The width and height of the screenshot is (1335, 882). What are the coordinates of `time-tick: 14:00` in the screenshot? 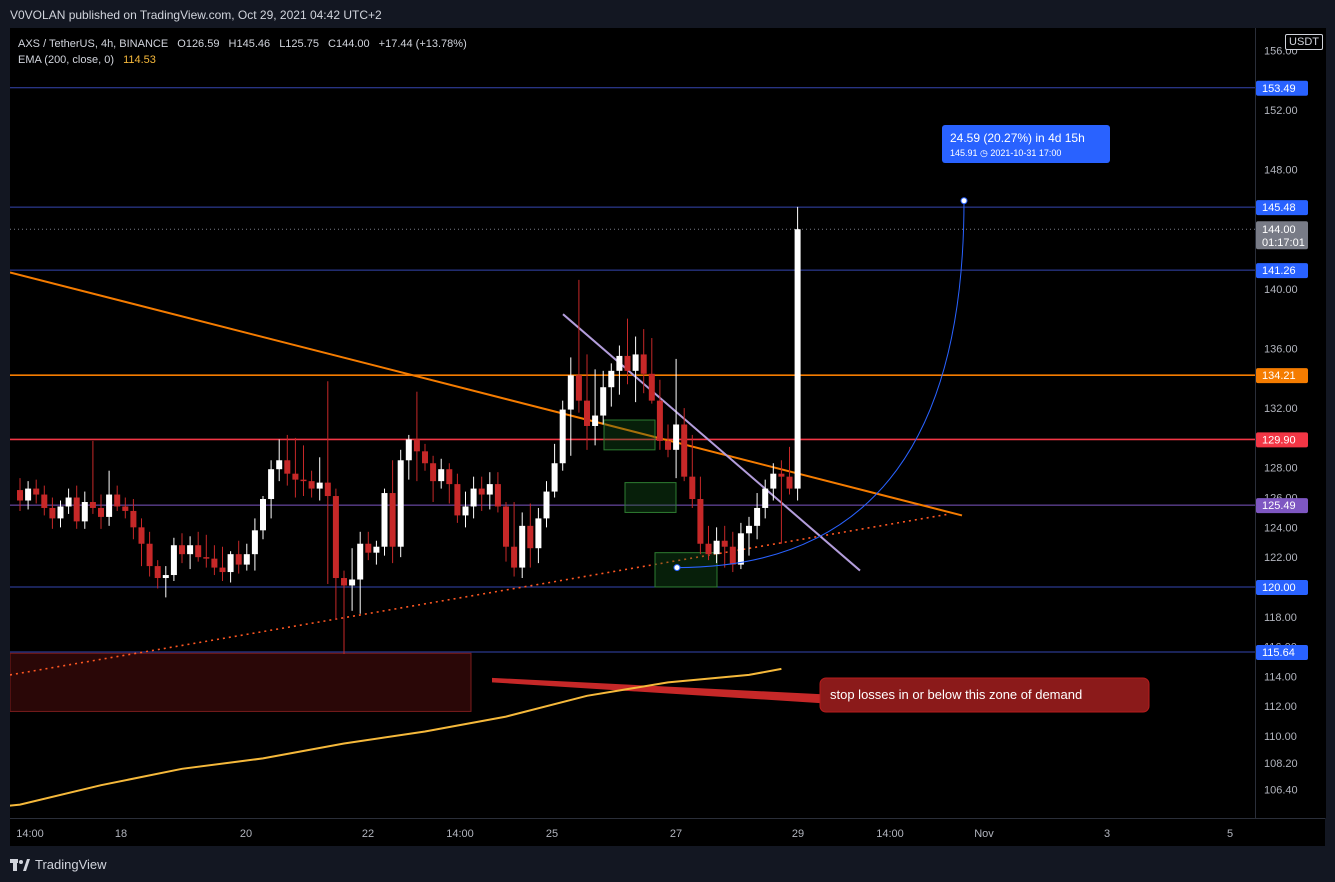 It's located at (890, 834).